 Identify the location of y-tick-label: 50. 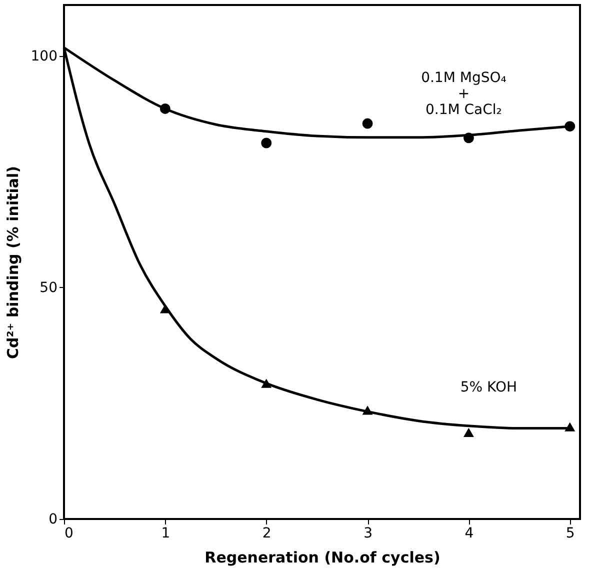
(49, 288).